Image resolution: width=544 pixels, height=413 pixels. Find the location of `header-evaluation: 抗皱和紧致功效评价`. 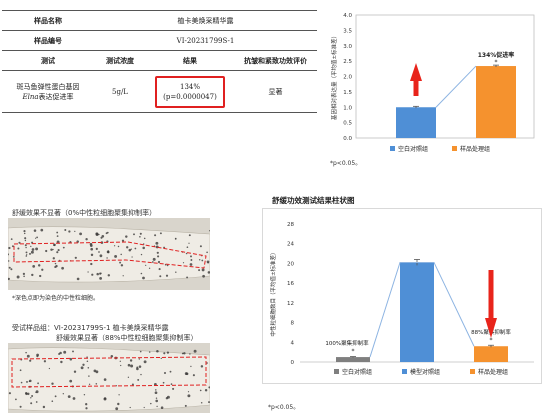

header-evaluation: 抗皱和紧致功效评价 is located at coordinates (275, 60).